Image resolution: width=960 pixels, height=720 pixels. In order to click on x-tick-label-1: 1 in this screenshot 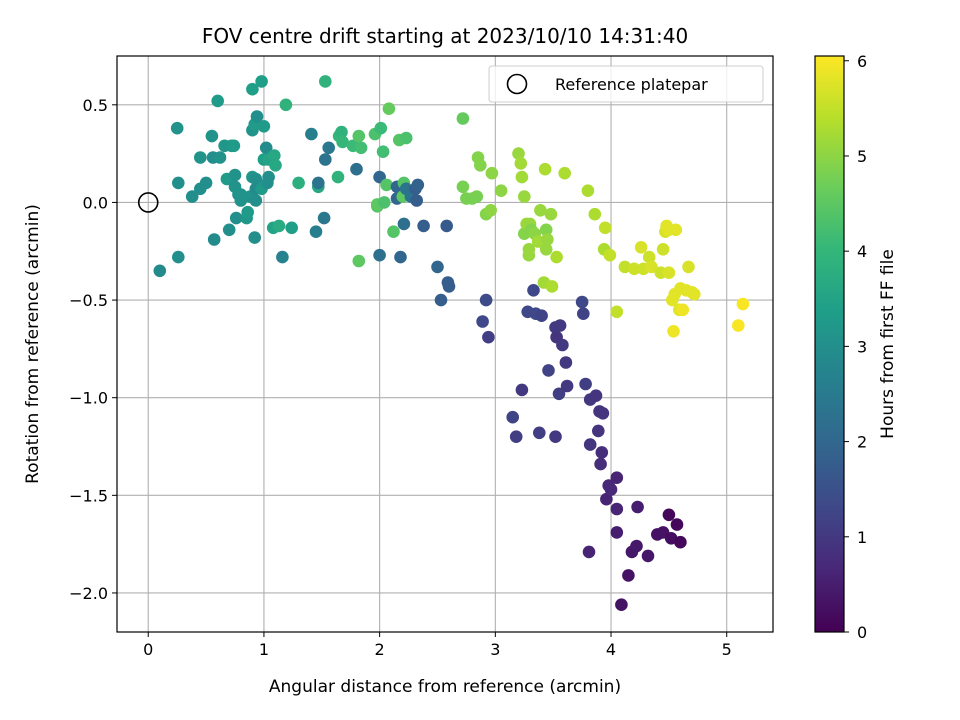, I will do `click(264, 649)`.